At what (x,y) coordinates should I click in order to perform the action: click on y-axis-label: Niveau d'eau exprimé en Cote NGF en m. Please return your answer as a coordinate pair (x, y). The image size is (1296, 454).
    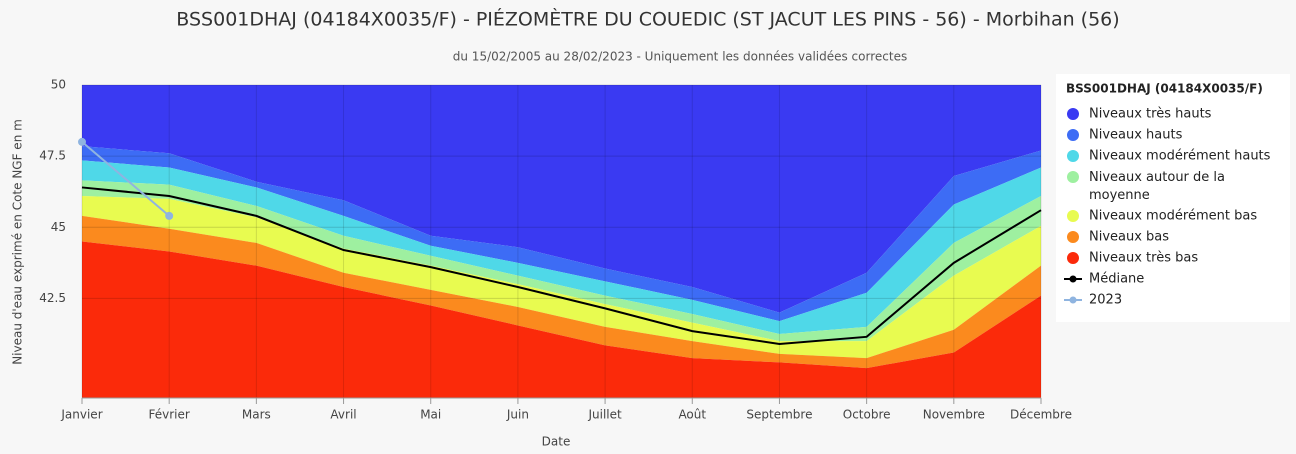
    Looking at the image, I should click on (18, 242).